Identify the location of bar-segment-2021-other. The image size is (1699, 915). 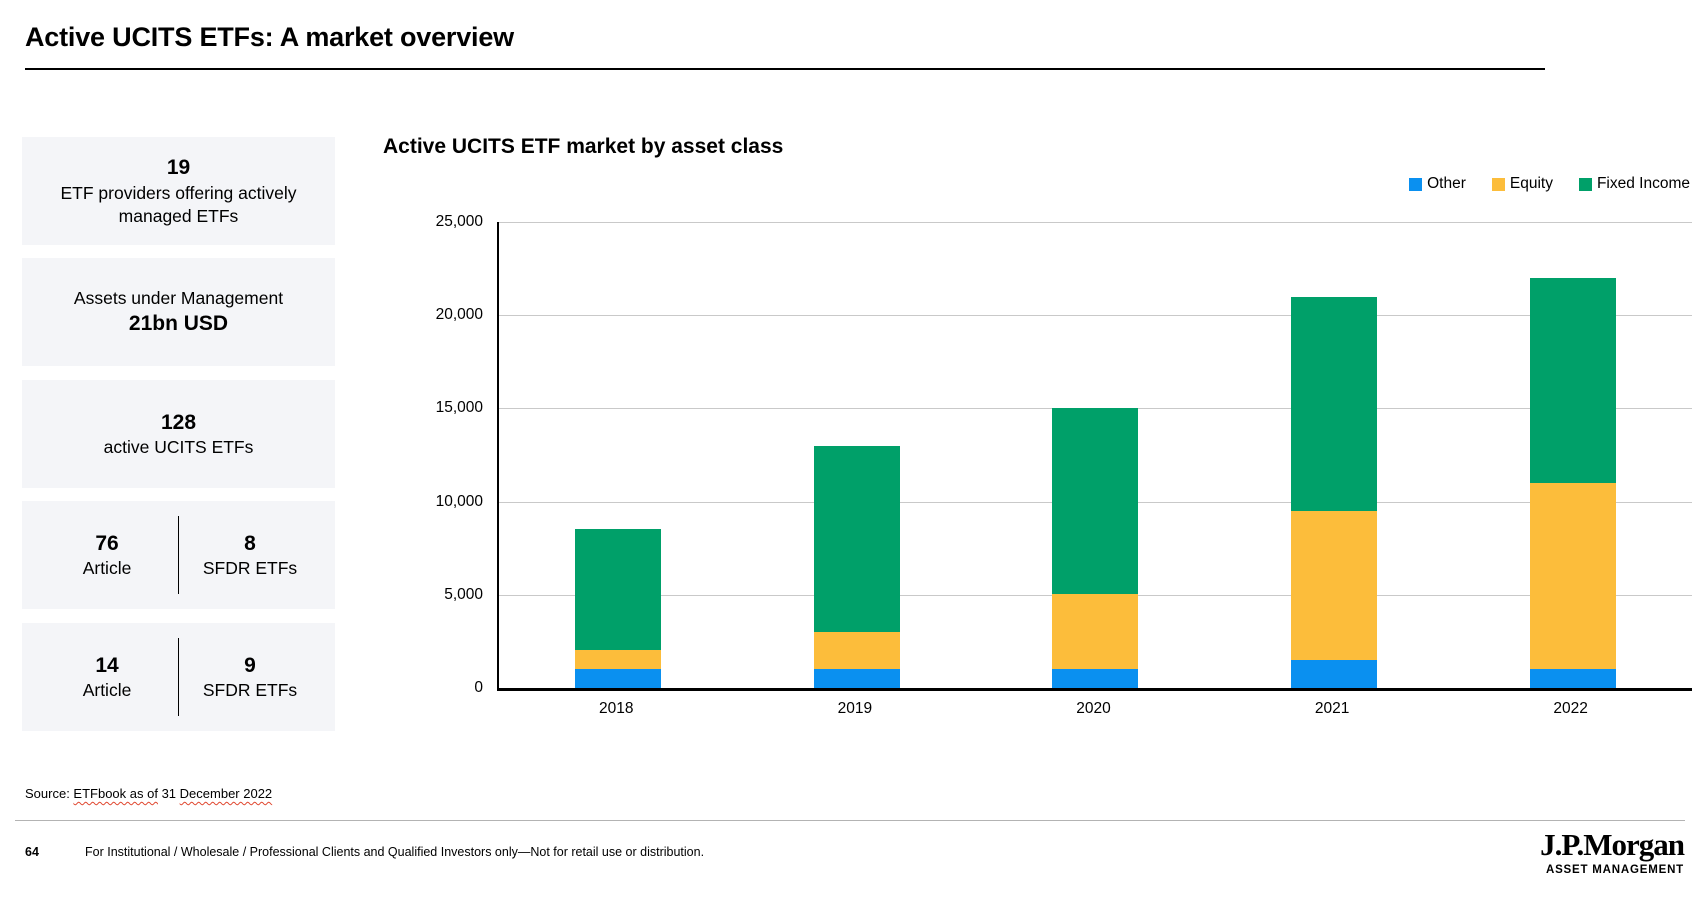
(1334, 674).